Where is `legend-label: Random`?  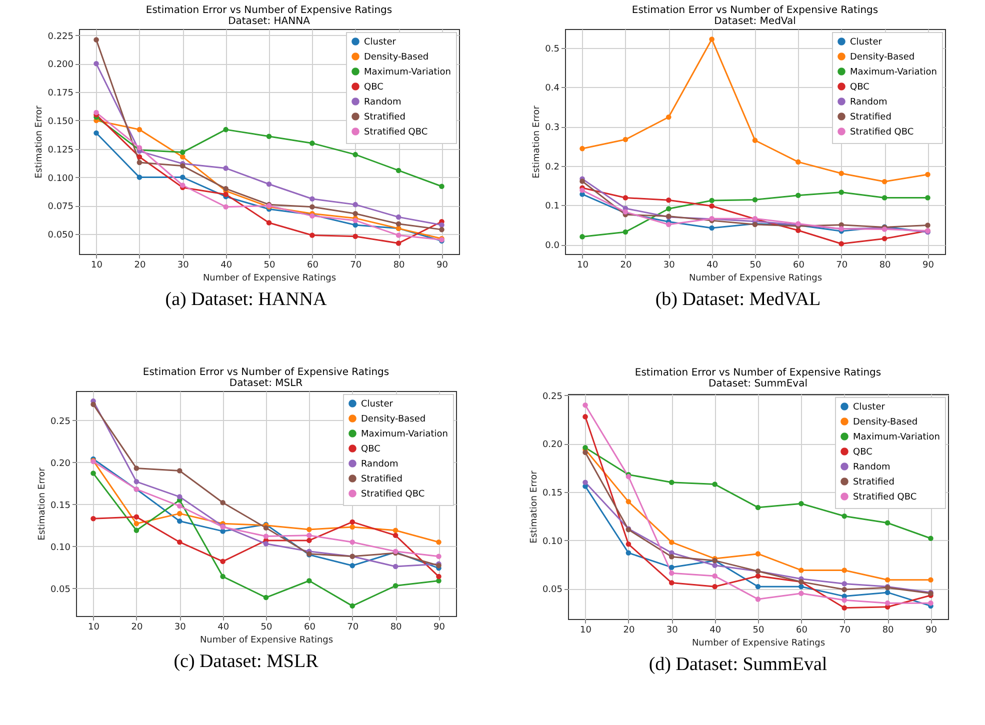
legend-label: Random is located at coordinates (379, 465).